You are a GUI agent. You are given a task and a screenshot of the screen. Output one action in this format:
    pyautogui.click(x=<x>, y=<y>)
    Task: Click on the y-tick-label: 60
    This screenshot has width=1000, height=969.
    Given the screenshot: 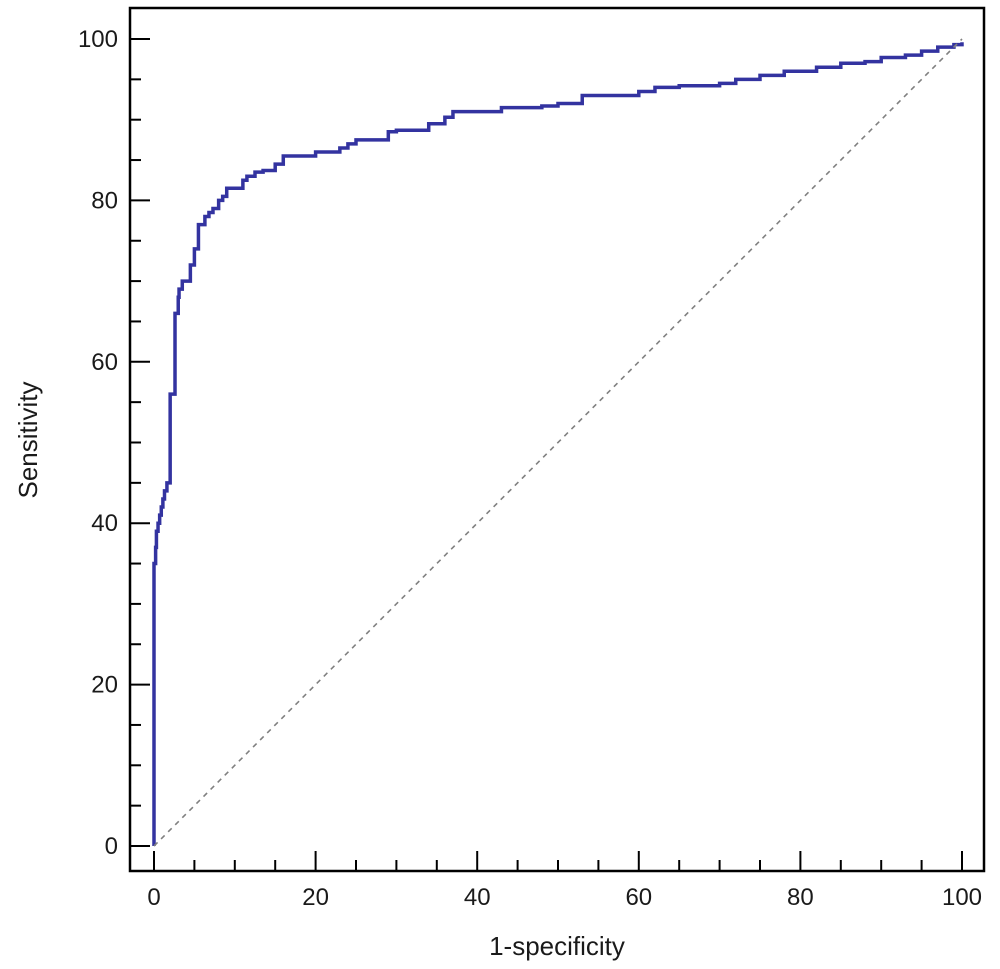 What is the action you would take?
    pyautogui.click(x=104, y=362)
    